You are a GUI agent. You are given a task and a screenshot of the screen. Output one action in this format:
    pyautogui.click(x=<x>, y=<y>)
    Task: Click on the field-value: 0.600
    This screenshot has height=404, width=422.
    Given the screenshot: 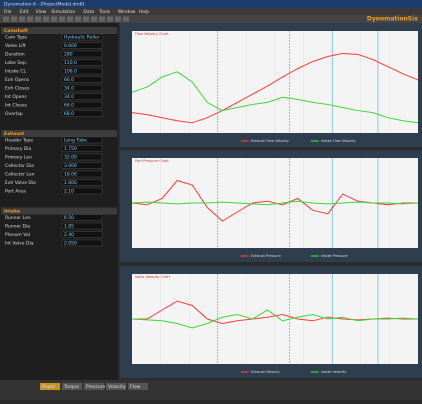 What is the action you would take?
    pyautogui.click(x=70, y=46)
    